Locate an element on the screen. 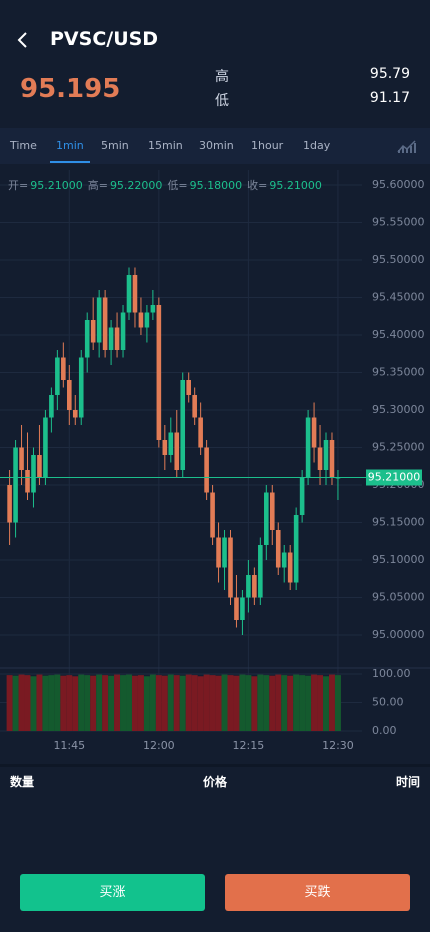  high-label: 高 is located at coordinates (222, 77).